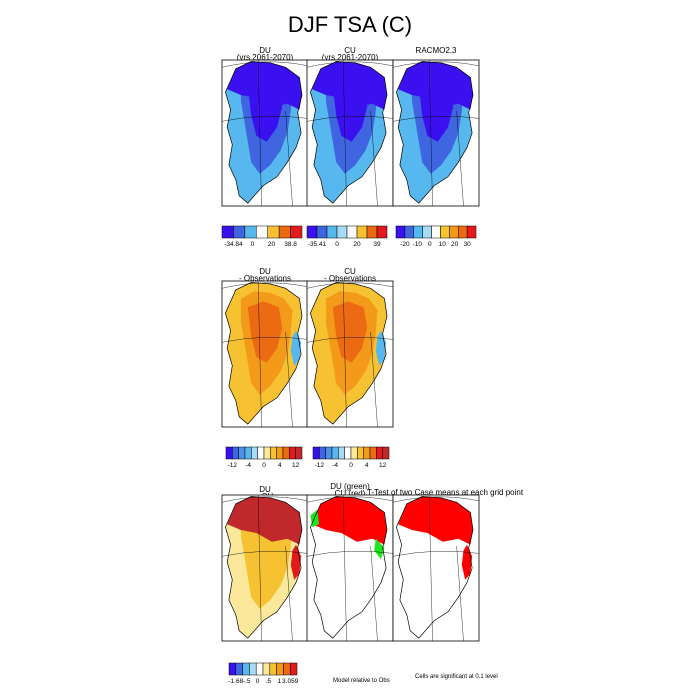  What do you see at coordinates (367, 465) in the screenshot?
I see `colorbar-cu-obs-tick-label: 4` at bounding box center [367, 465].